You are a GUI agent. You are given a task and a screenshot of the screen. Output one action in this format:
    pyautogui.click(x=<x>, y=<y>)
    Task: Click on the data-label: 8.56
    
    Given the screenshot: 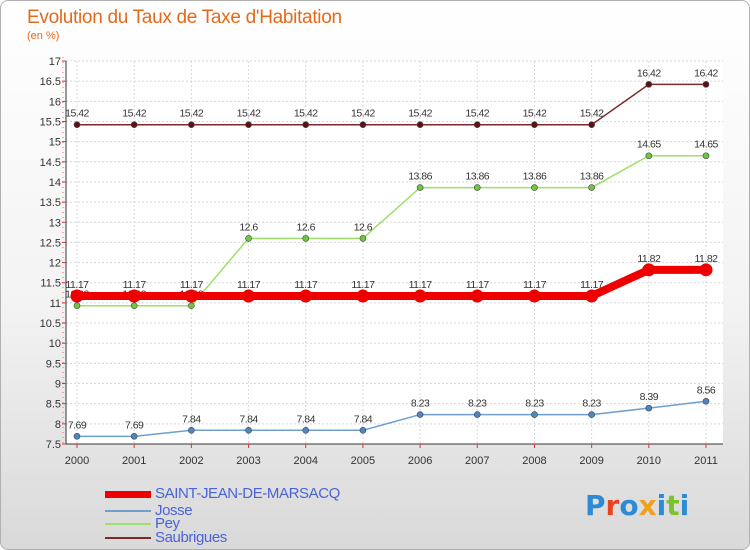 What is the action you would take?
    pyautogui.click(x=706, y=390)
    